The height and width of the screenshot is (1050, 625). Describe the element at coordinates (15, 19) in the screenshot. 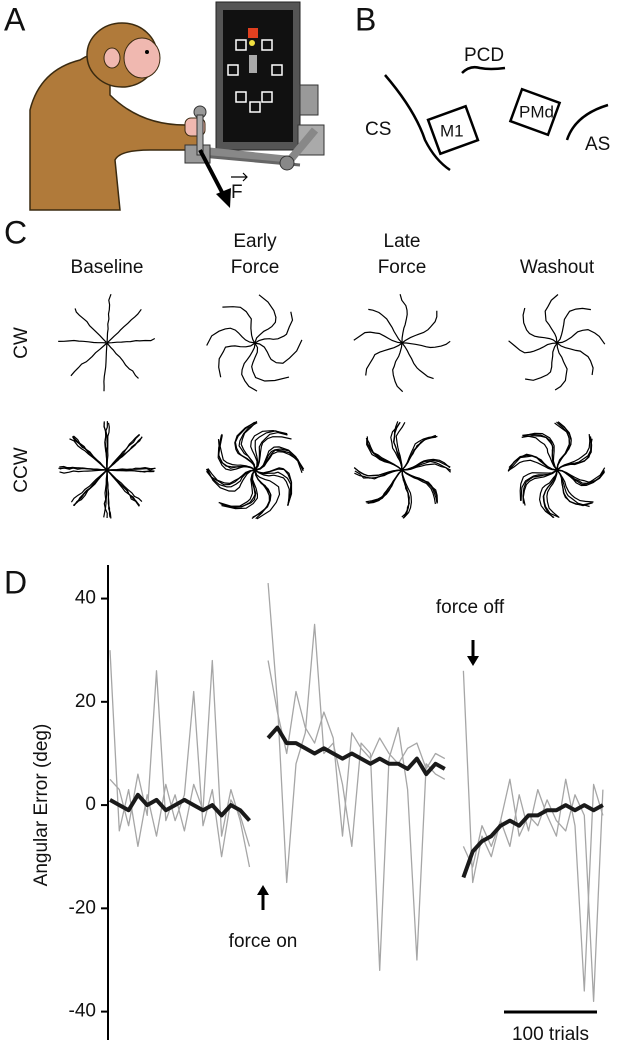

I see `panel-label: A` at that location.